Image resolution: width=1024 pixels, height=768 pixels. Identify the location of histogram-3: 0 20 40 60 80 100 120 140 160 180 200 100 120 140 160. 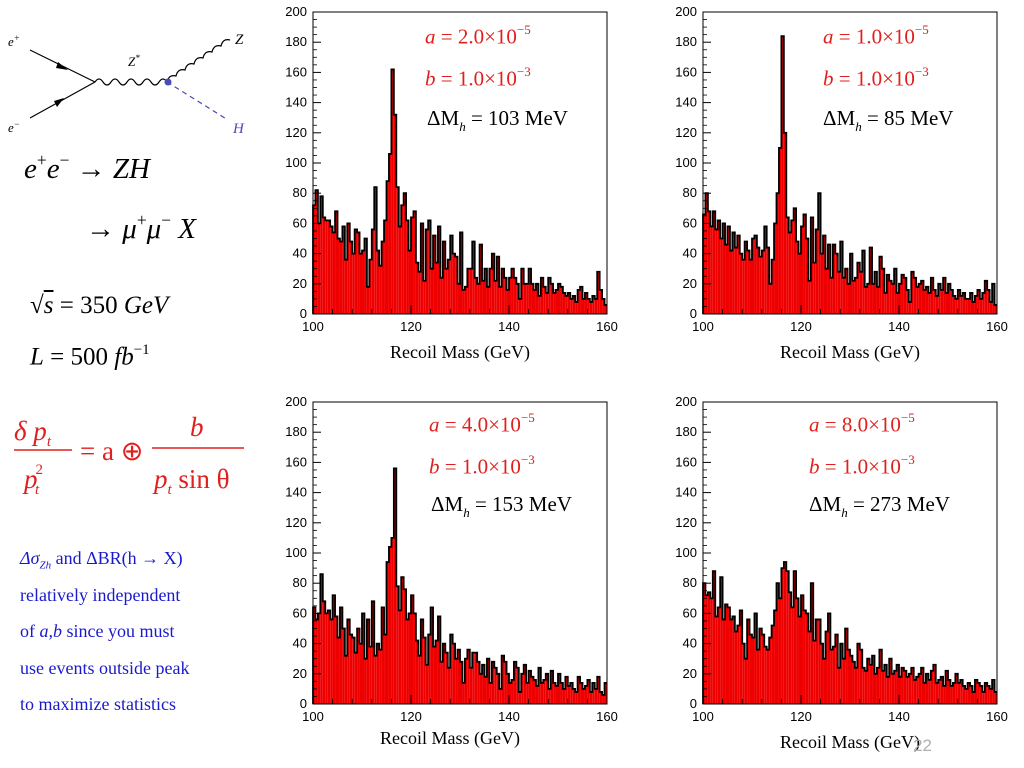
(451, 559).